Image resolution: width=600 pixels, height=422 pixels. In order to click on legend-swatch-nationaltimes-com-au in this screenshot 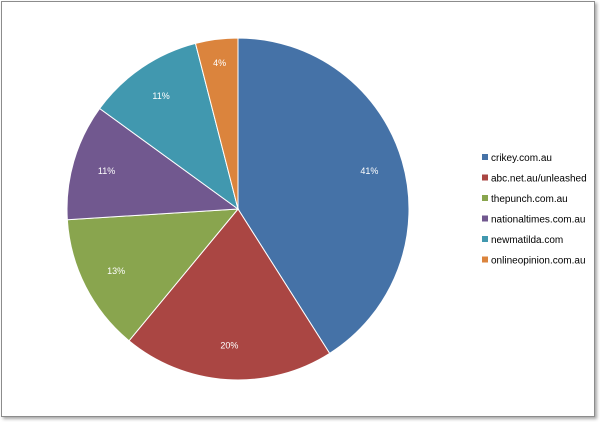, I will do `click(485, 218)`.